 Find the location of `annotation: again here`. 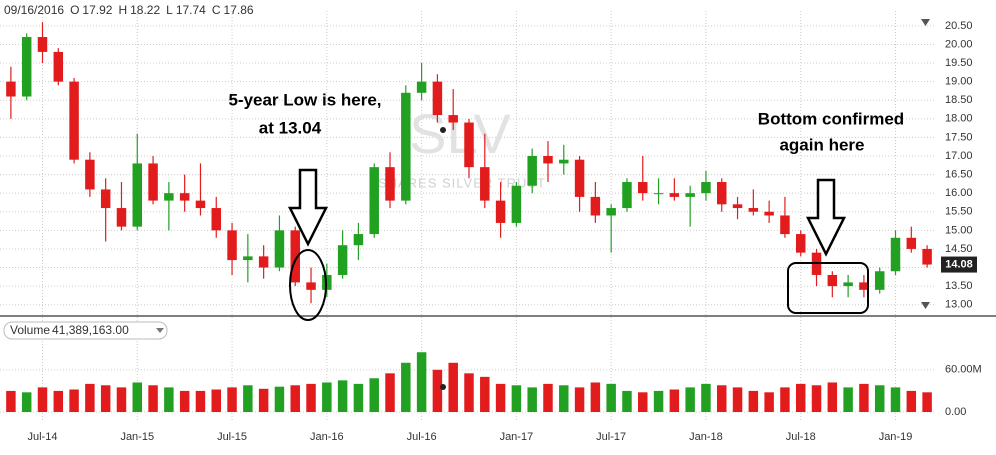

annotation: again here is located at coordinates (821, 144).